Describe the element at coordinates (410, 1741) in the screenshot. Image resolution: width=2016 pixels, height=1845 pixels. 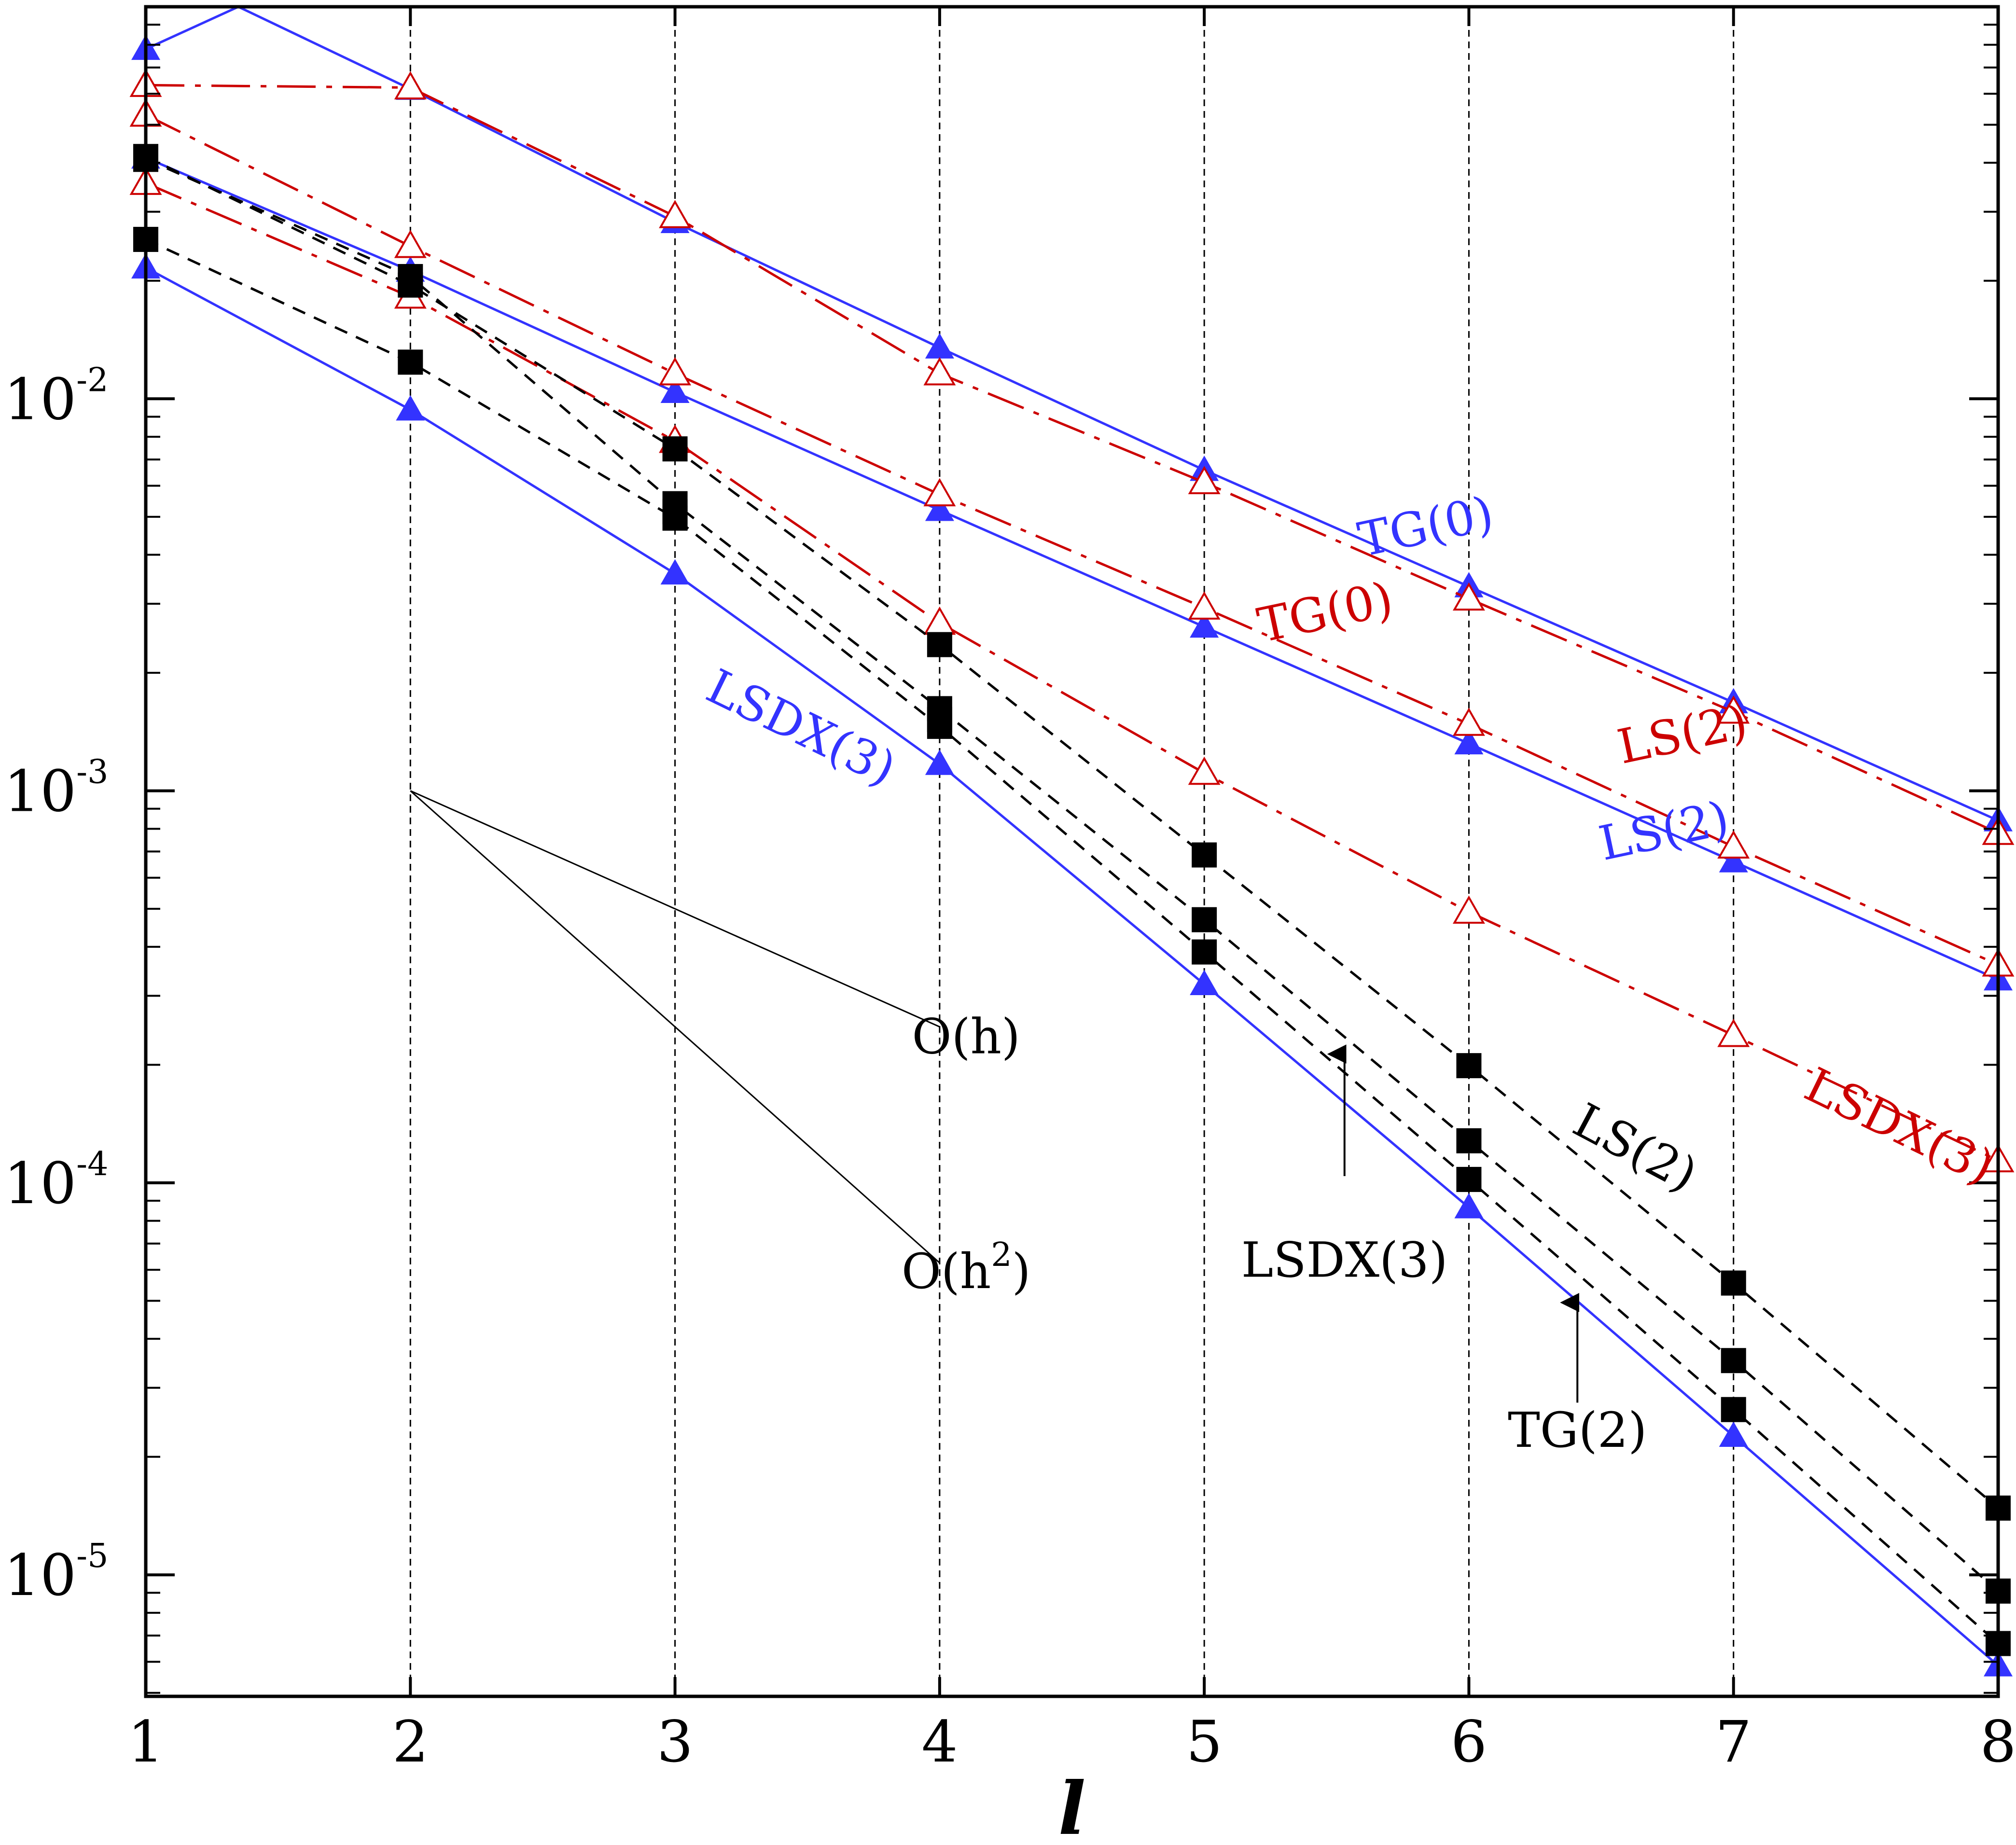
I see `x-tick-label: 2` at that location.